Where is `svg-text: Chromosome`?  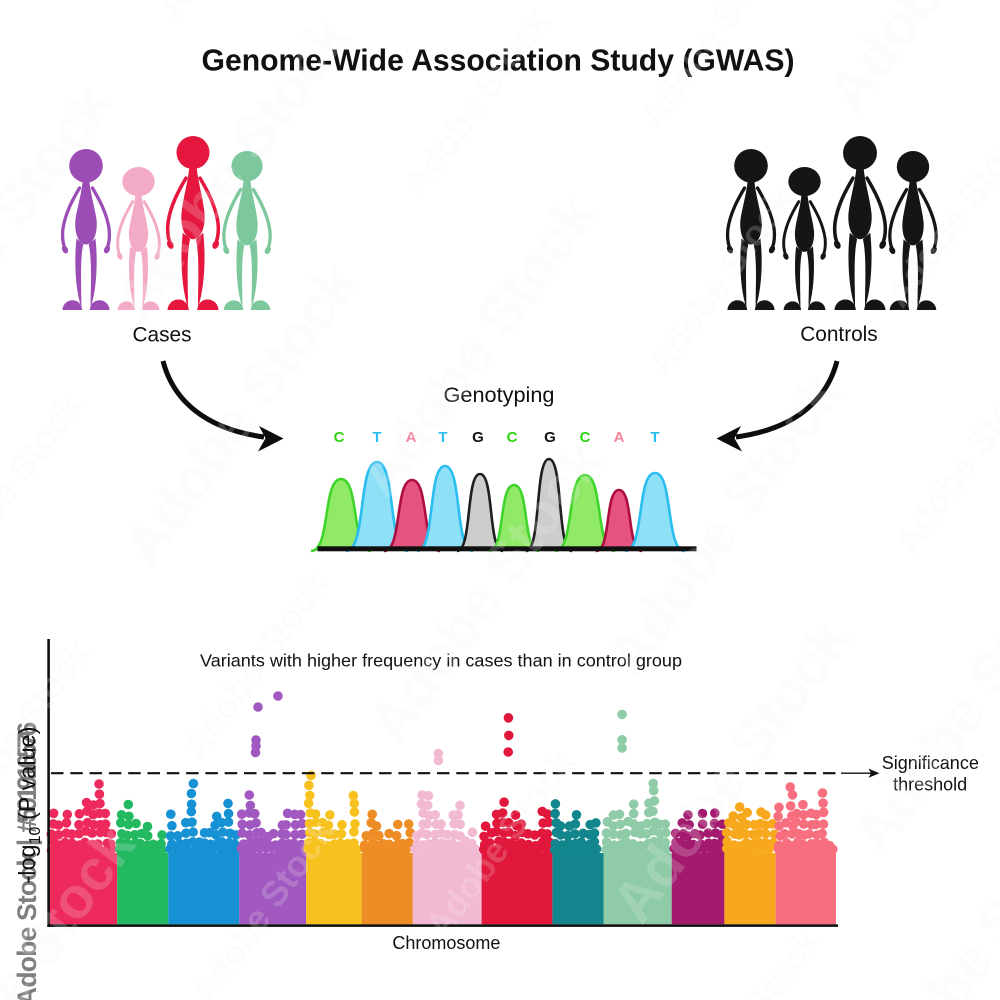 svg-text: Chromosome is located at coordinates (446, 943).